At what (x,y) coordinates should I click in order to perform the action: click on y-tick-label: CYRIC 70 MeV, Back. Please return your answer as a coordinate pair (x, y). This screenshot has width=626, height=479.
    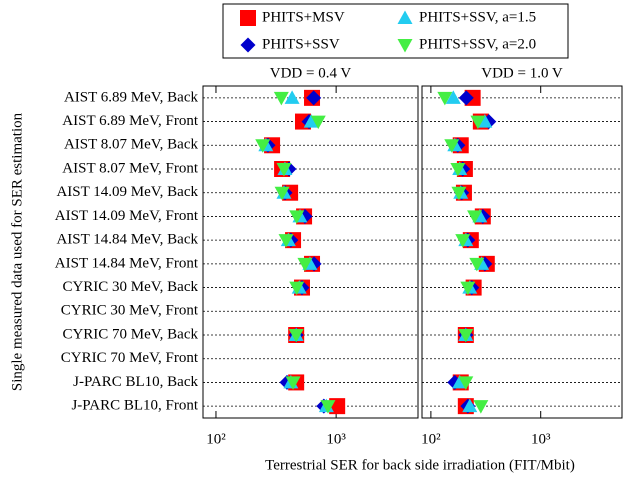
    Looking at the image, I should click on (130, 334).